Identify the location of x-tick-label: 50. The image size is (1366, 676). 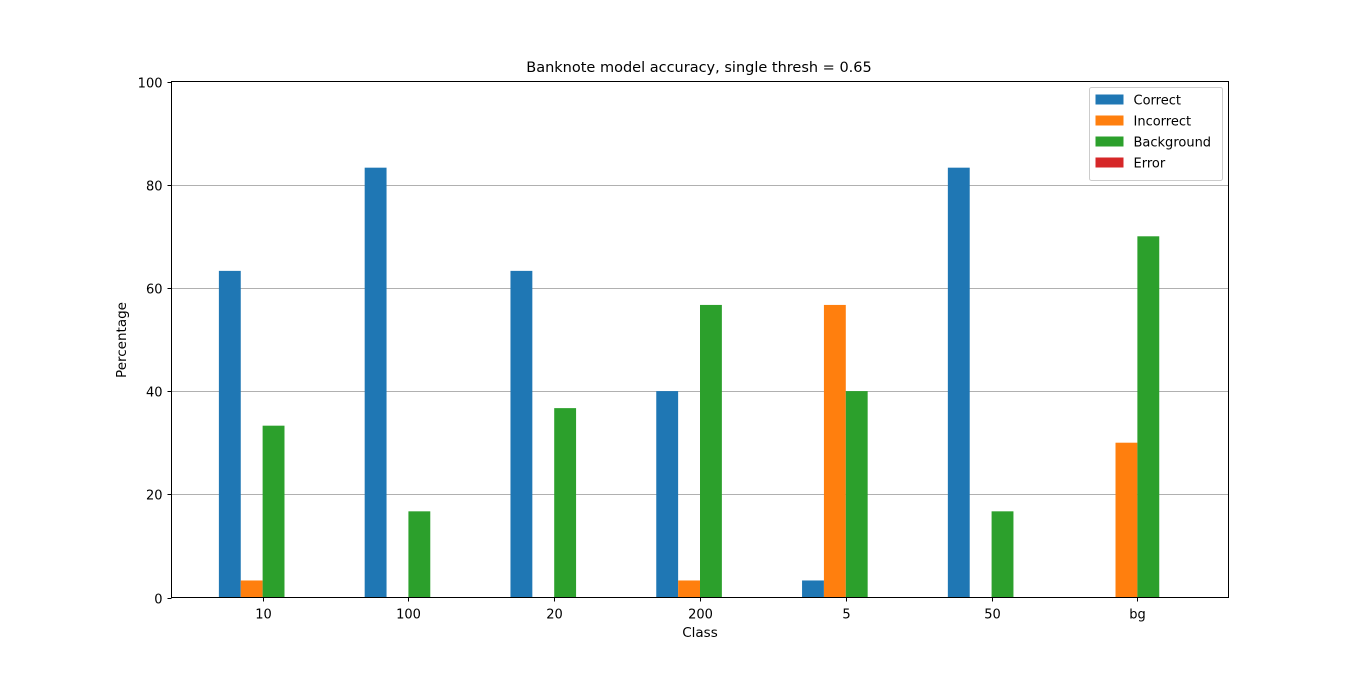
(992, 615).